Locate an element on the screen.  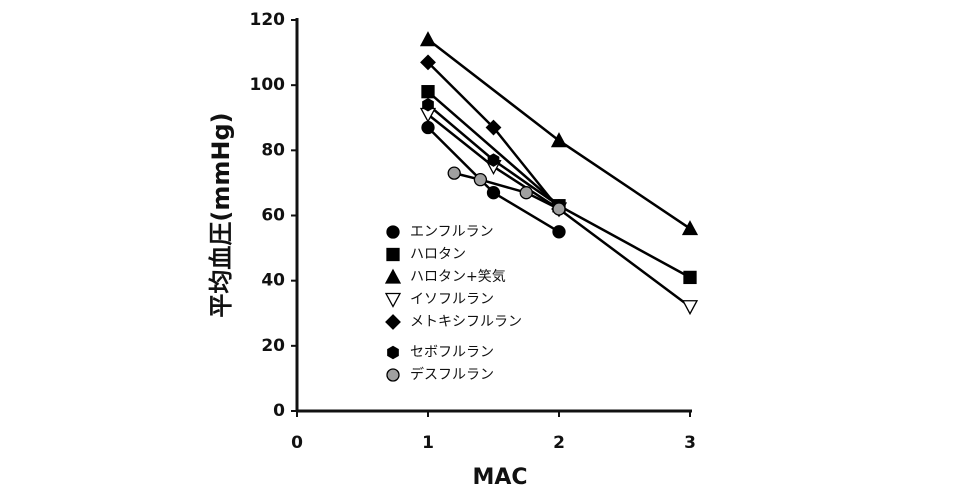
legend-label: デスフルラン is located at coordinates (452, 374).